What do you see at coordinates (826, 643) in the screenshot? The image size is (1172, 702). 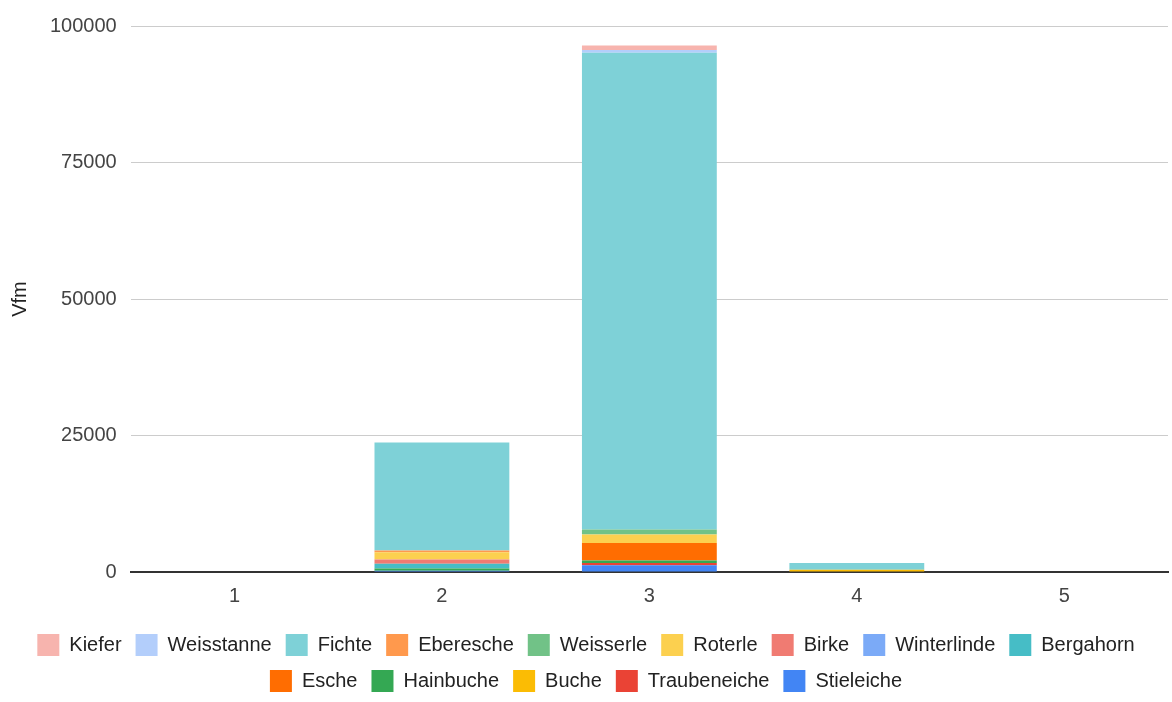 I see `legend-label: Birke` at bounding box center [826, 643].